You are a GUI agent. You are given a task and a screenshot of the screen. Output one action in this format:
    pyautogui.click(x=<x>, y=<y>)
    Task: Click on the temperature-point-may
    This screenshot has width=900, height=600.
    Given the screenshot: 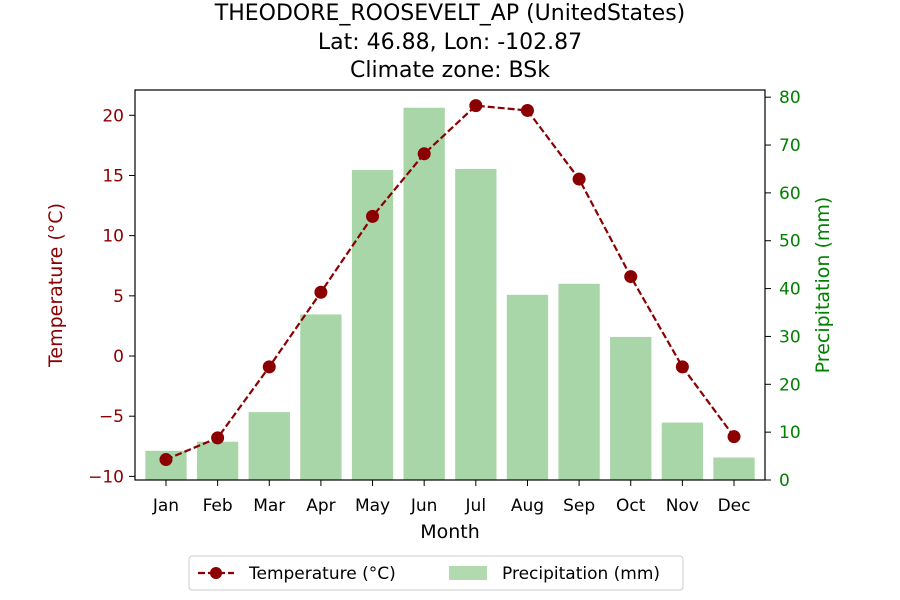 What is the action you would take?
    pyautogui.click(x=373, y=216)
    